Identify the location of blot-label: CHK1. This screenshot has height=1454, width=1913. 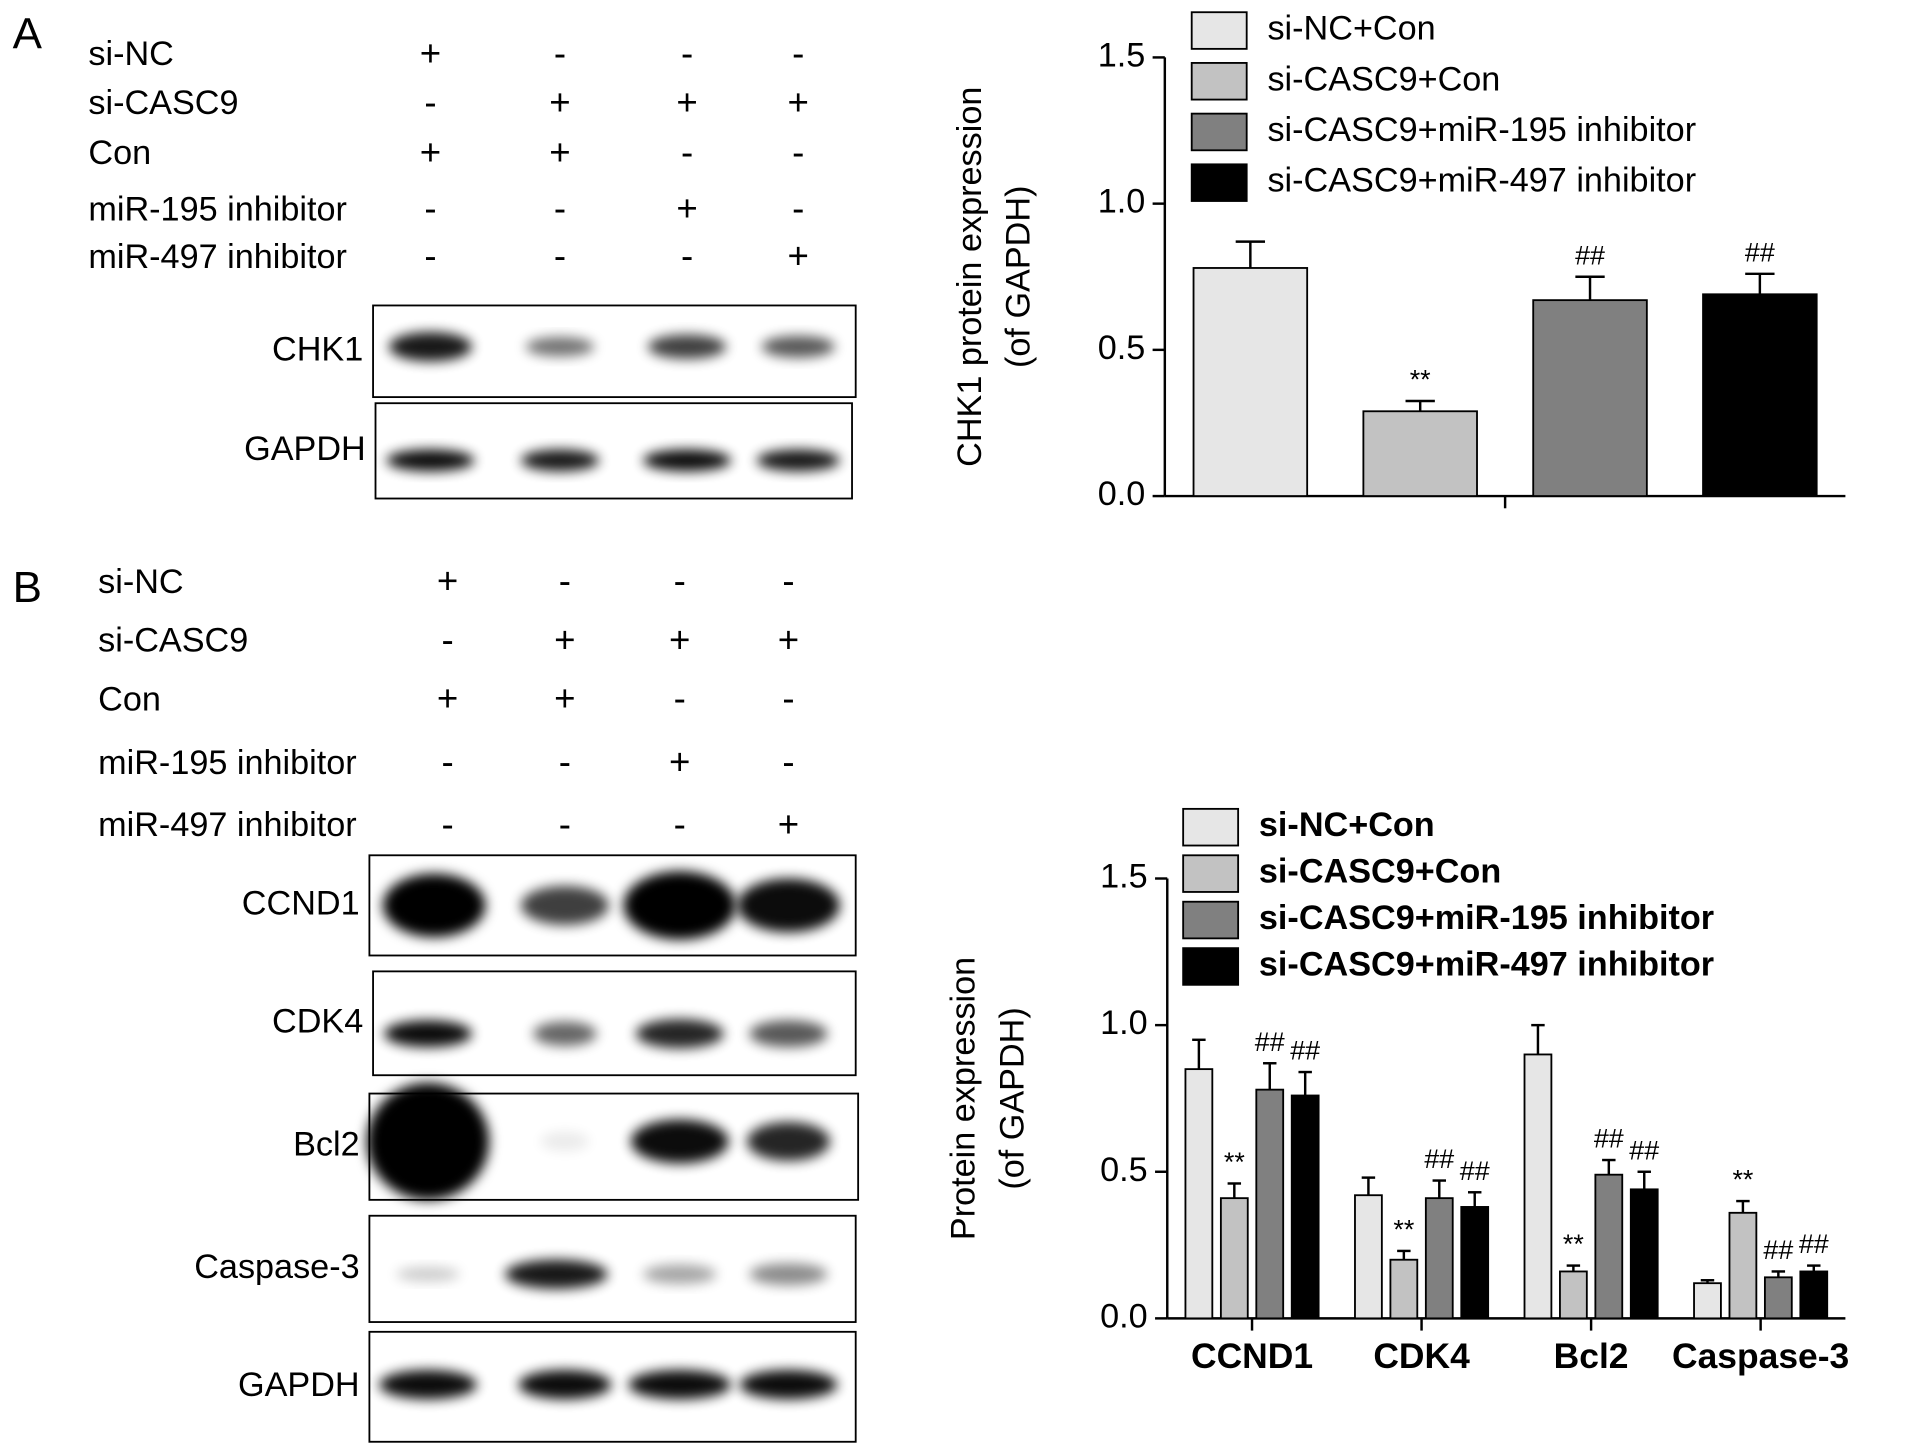
(317, 349).